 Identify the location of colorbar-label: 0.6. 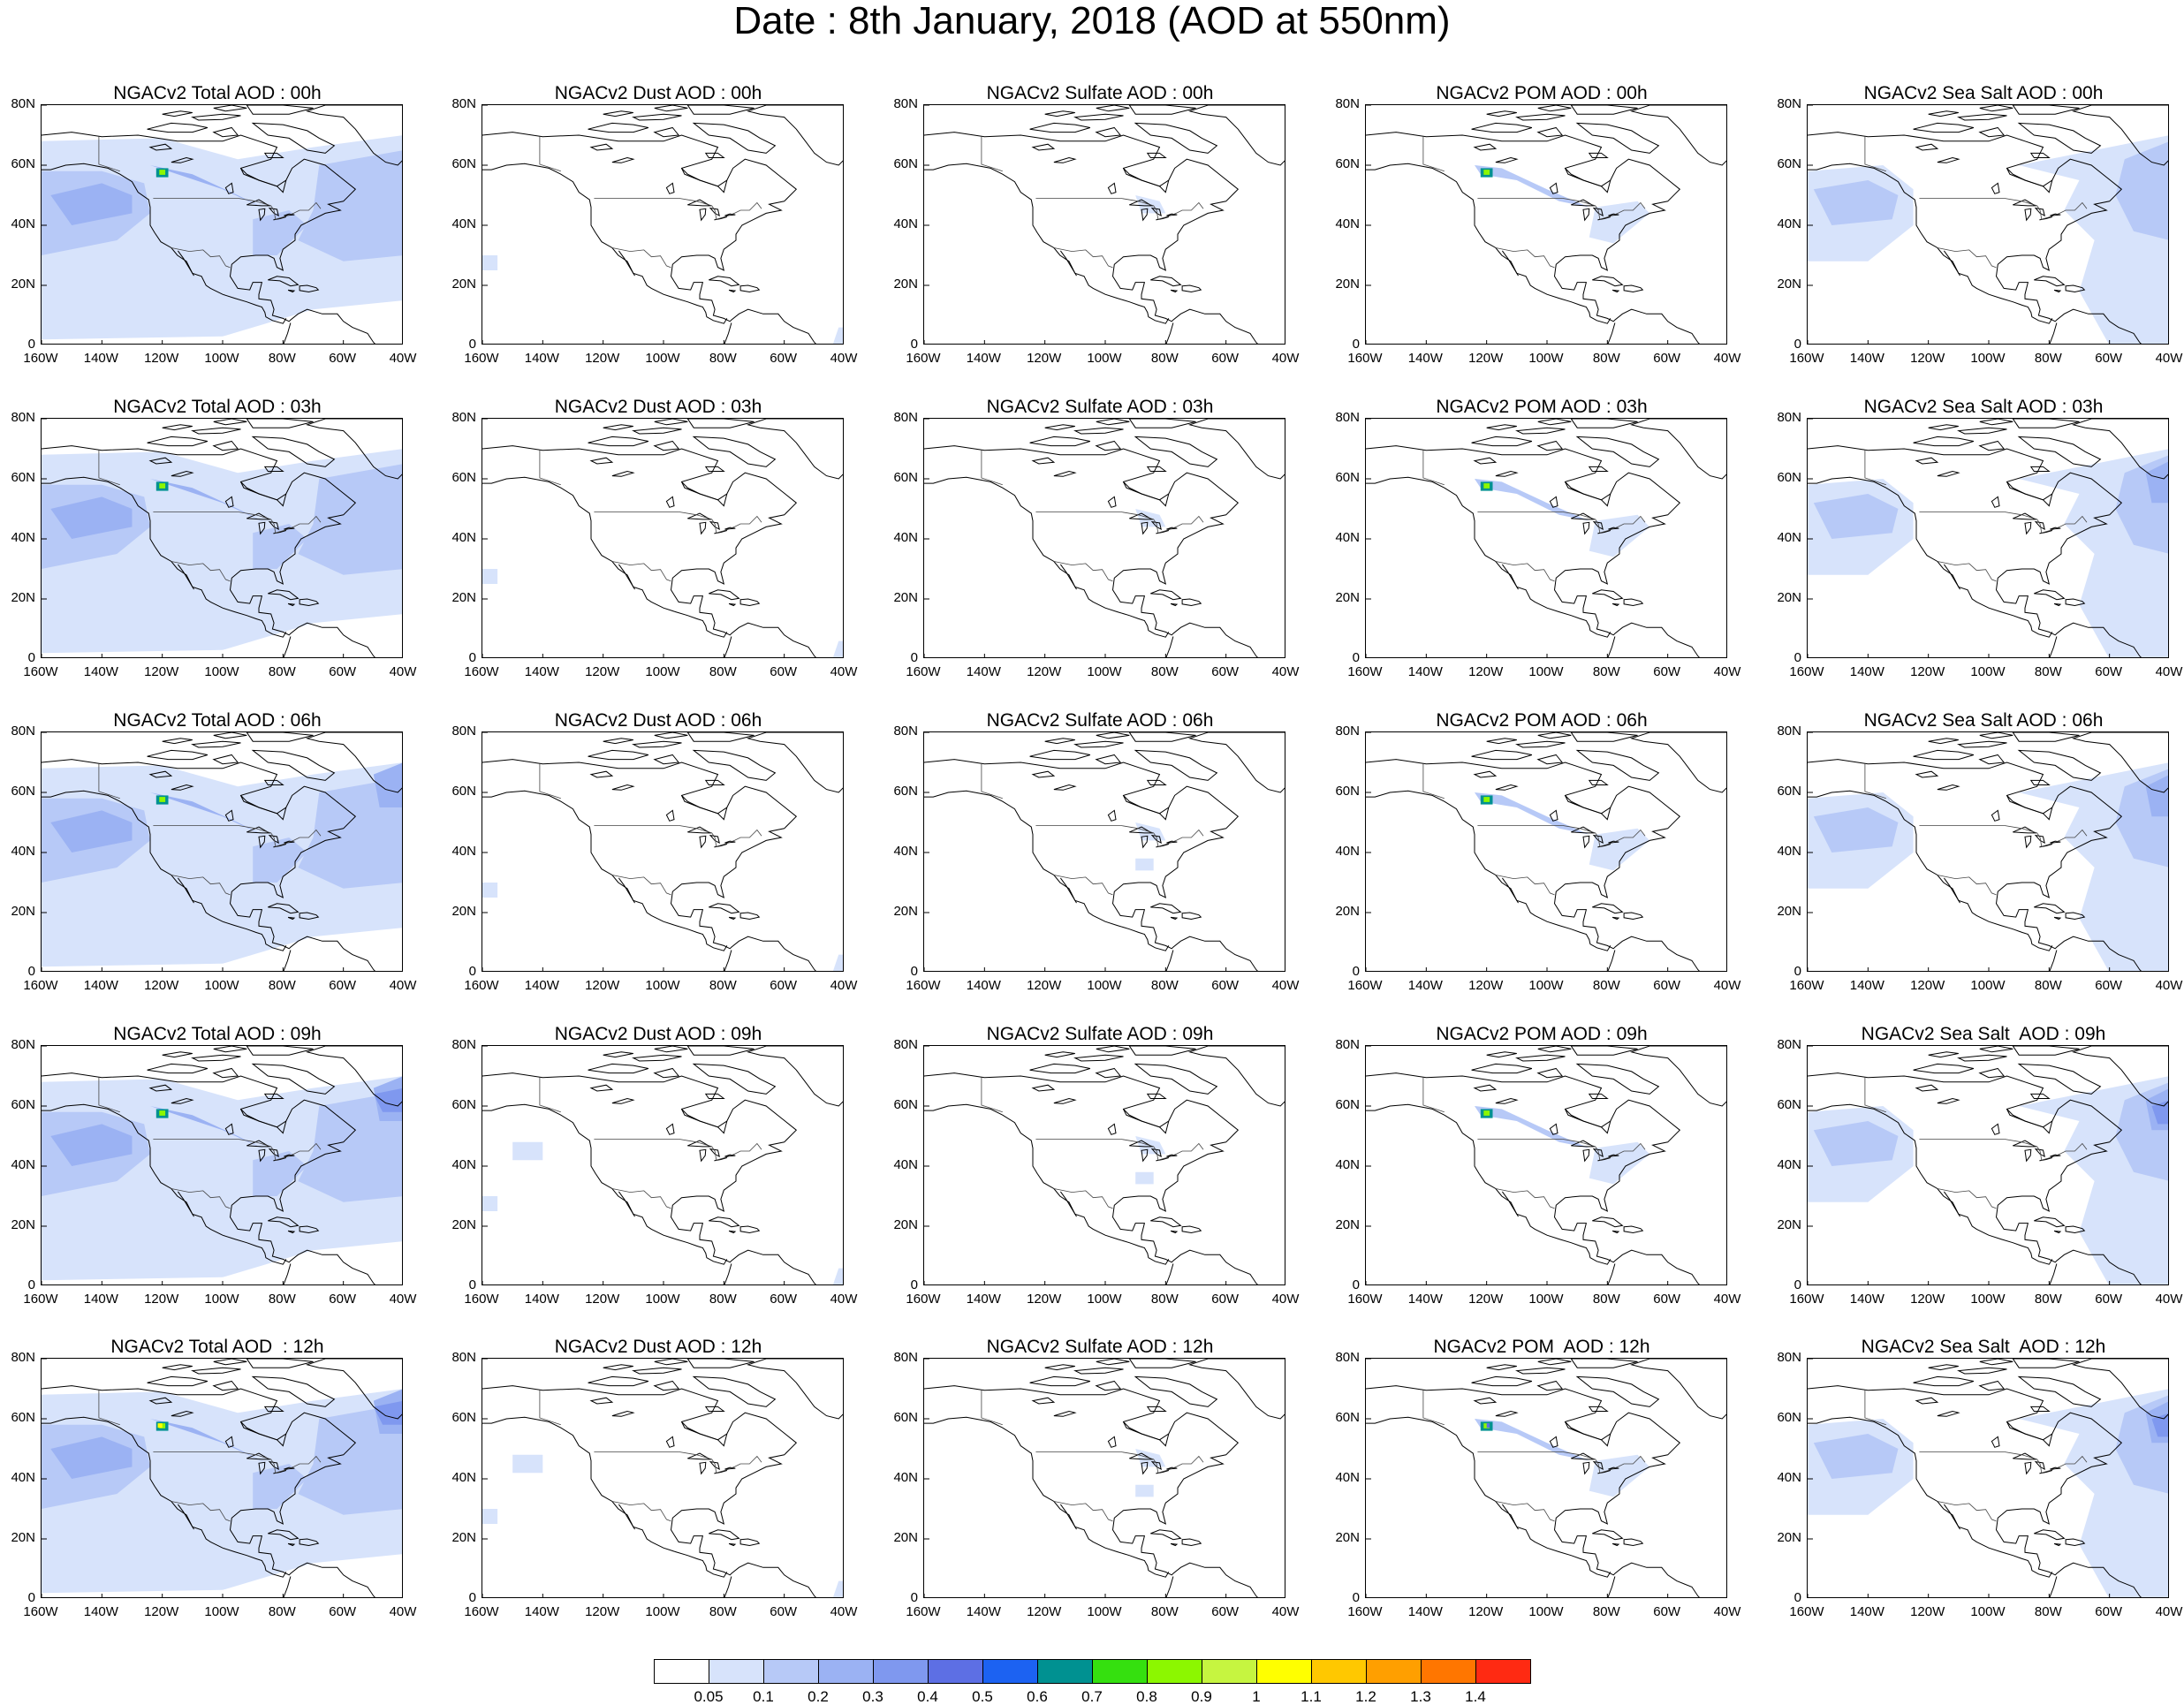
(1037, 1697).